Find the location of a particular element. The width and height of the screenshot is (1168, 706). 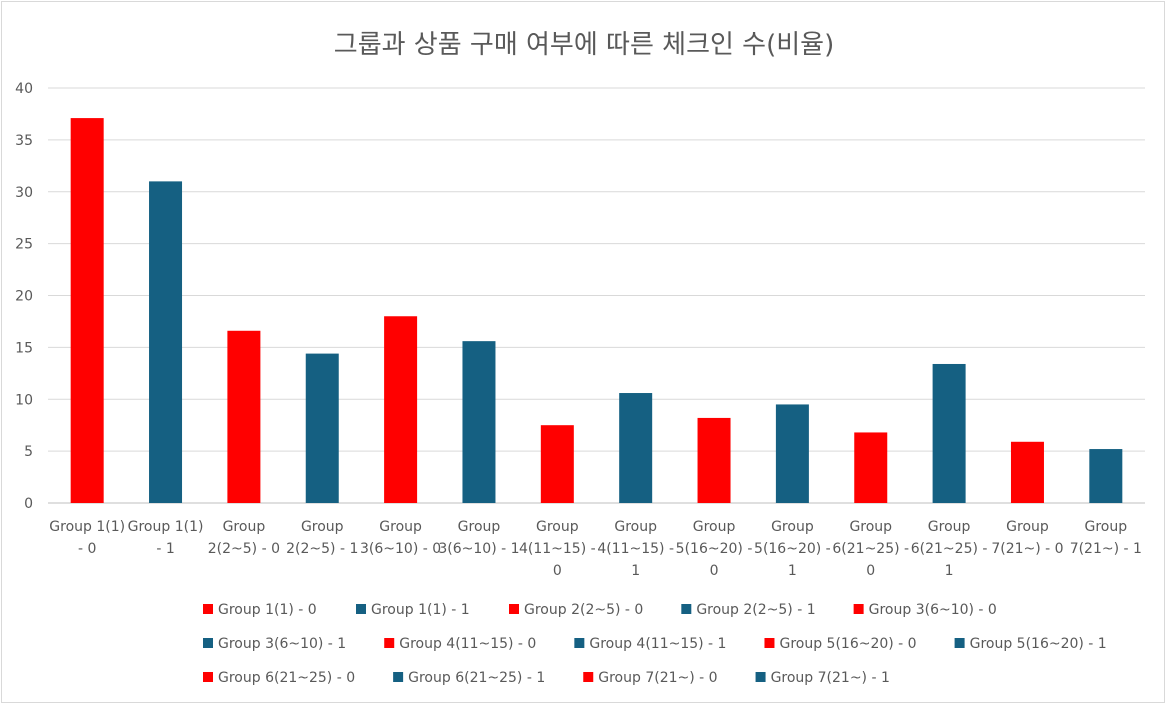

legend-label: Group 5(16~20) - 1 is located at coordinates (1038, 644).